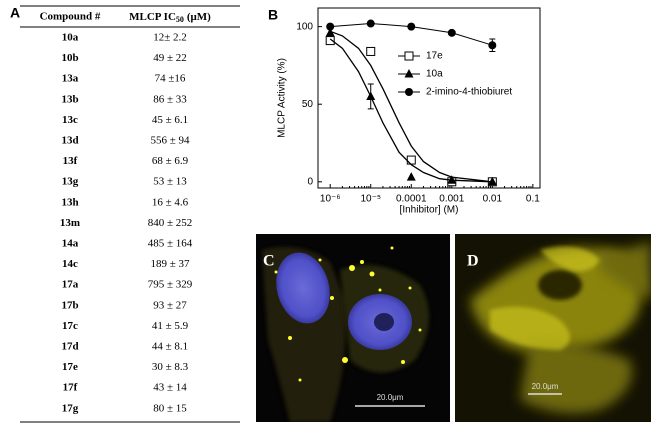  What do you see at coordinates (451, 199) in the screenshot?
I see `x-tick-label: 0.001` at bounding box center [451, 199].